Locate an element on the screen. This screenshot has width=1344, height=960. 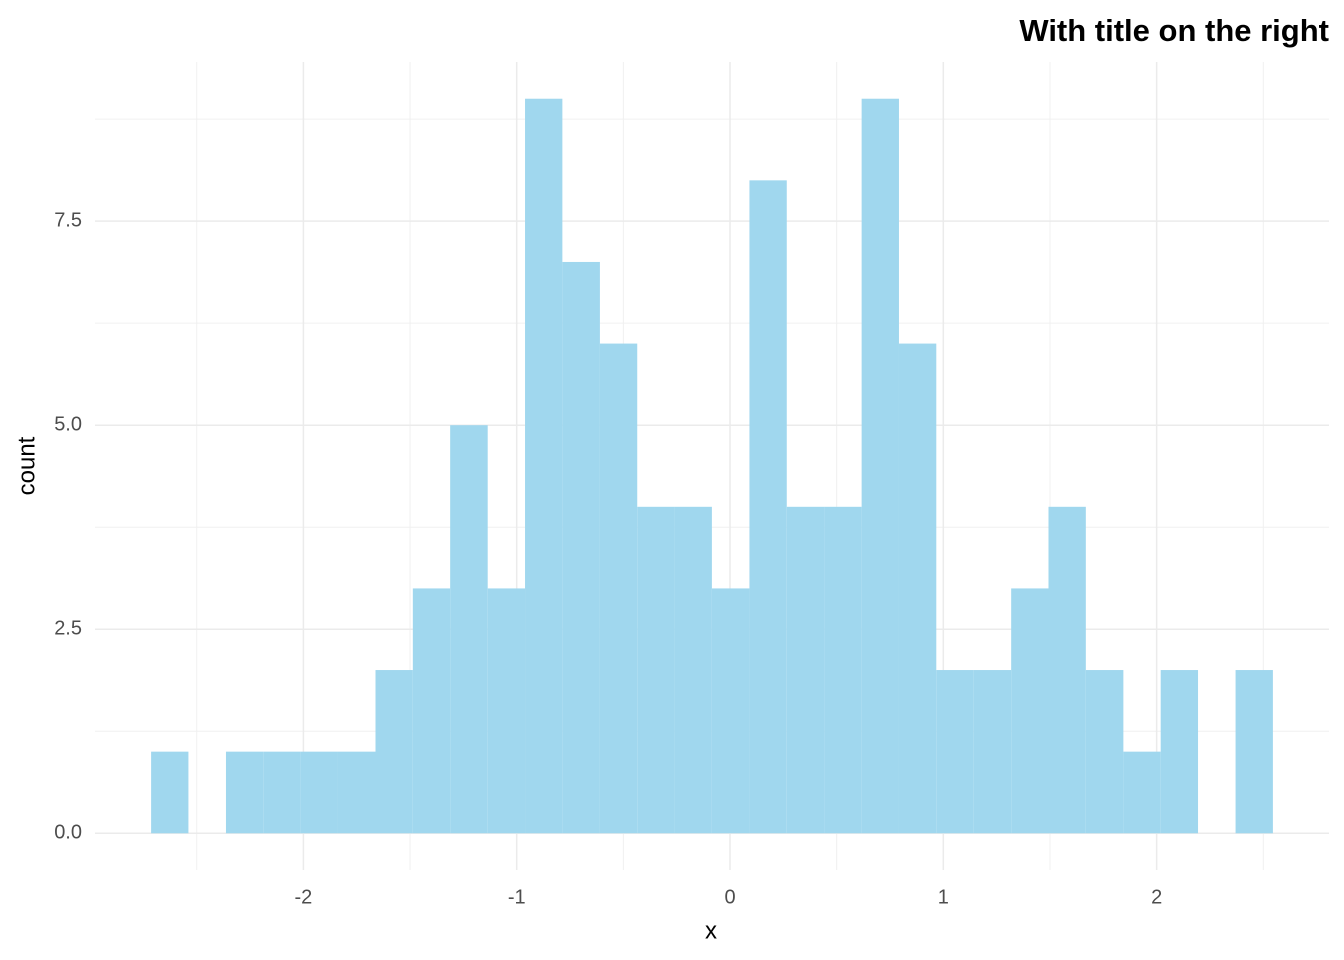
x-tick-label: -2 is located at coordinates (304, 897).